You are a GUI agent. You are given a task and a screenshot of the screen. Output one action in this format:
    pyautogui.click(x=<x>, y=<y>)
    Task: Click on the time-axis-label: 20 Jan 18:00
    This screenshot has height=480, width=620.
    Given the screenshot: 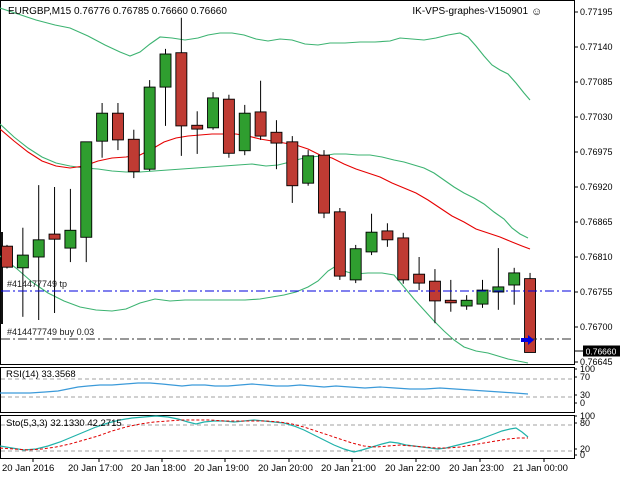 What is the action you would take?
    pyautogui.click(x=158, y=468)
    